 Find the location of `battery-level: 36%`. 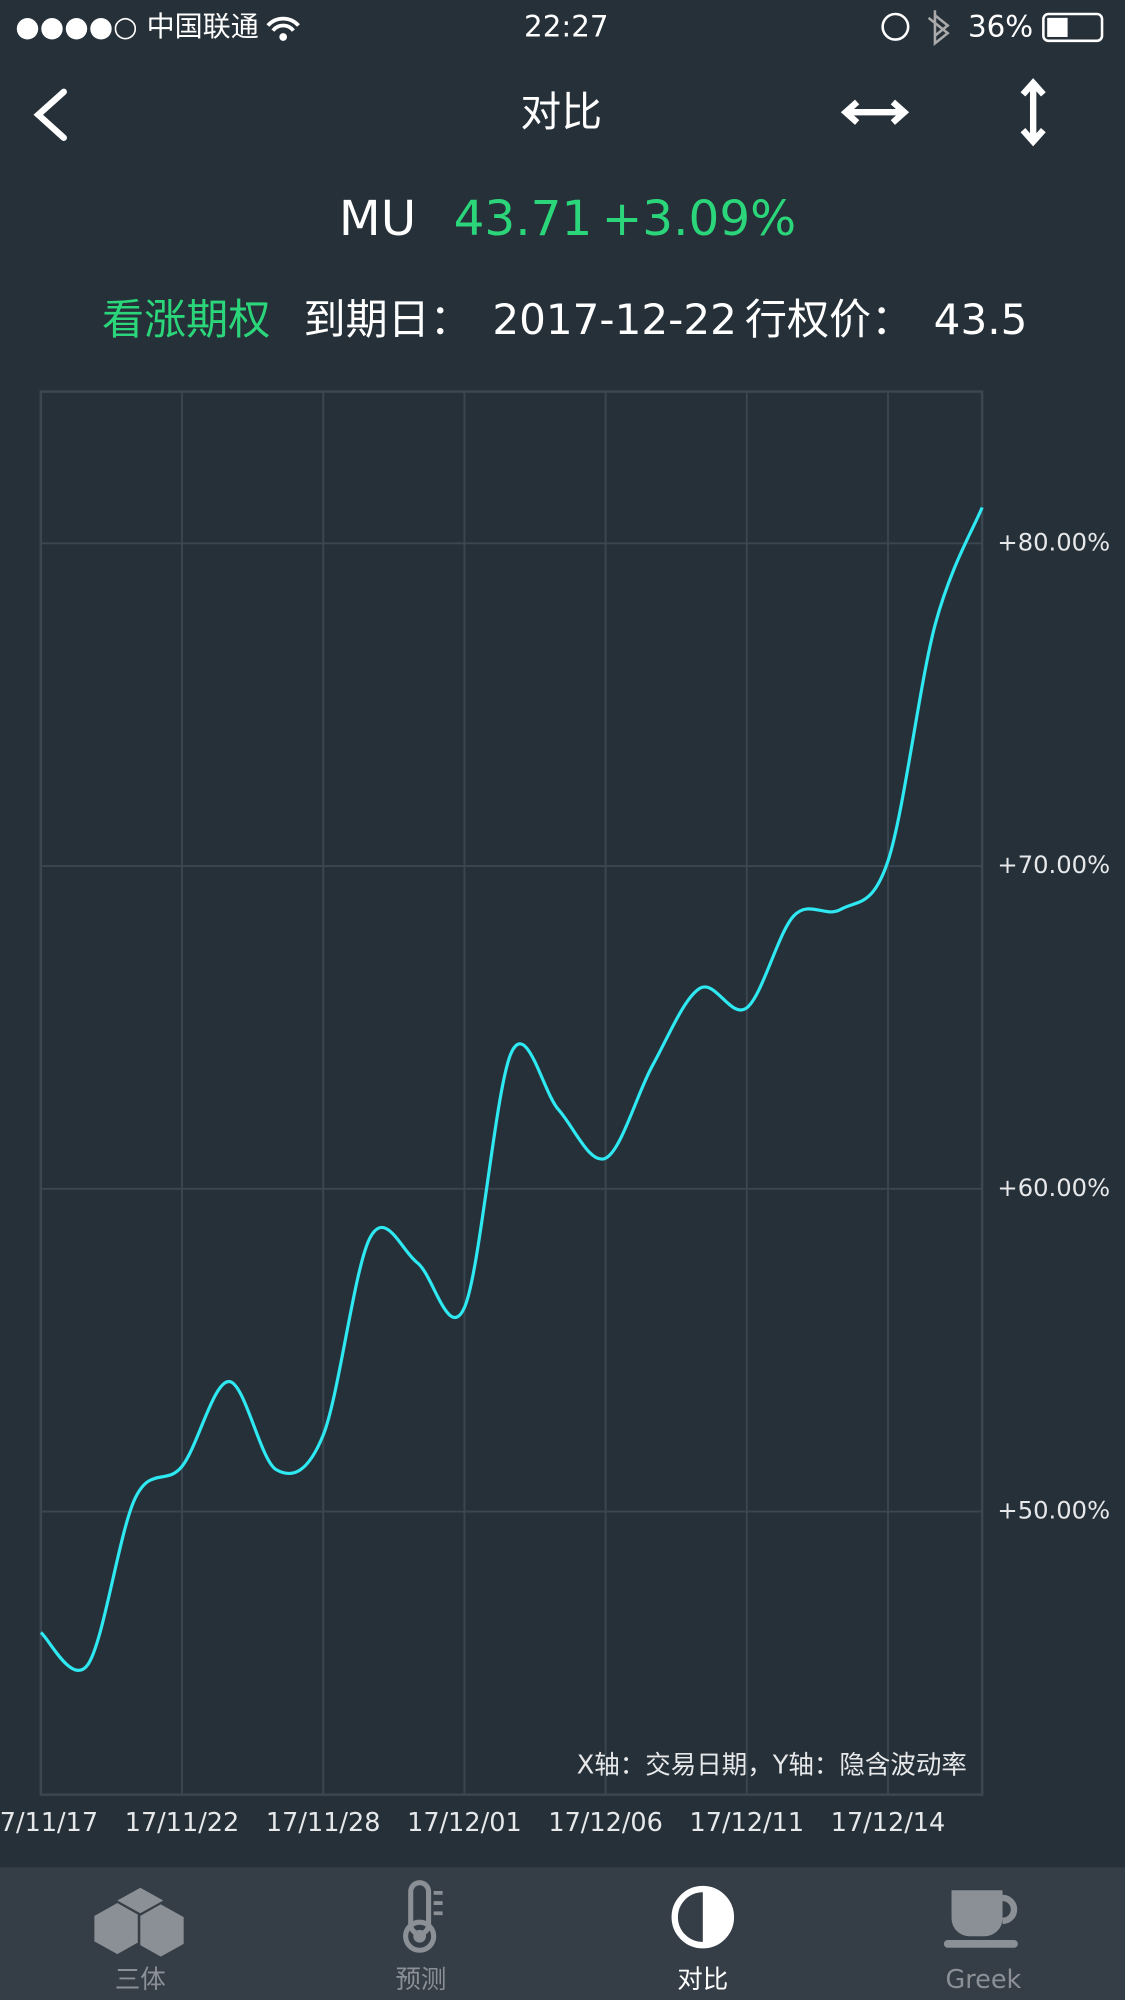

battery-level: 36% is located at coordinates (1000, 27).